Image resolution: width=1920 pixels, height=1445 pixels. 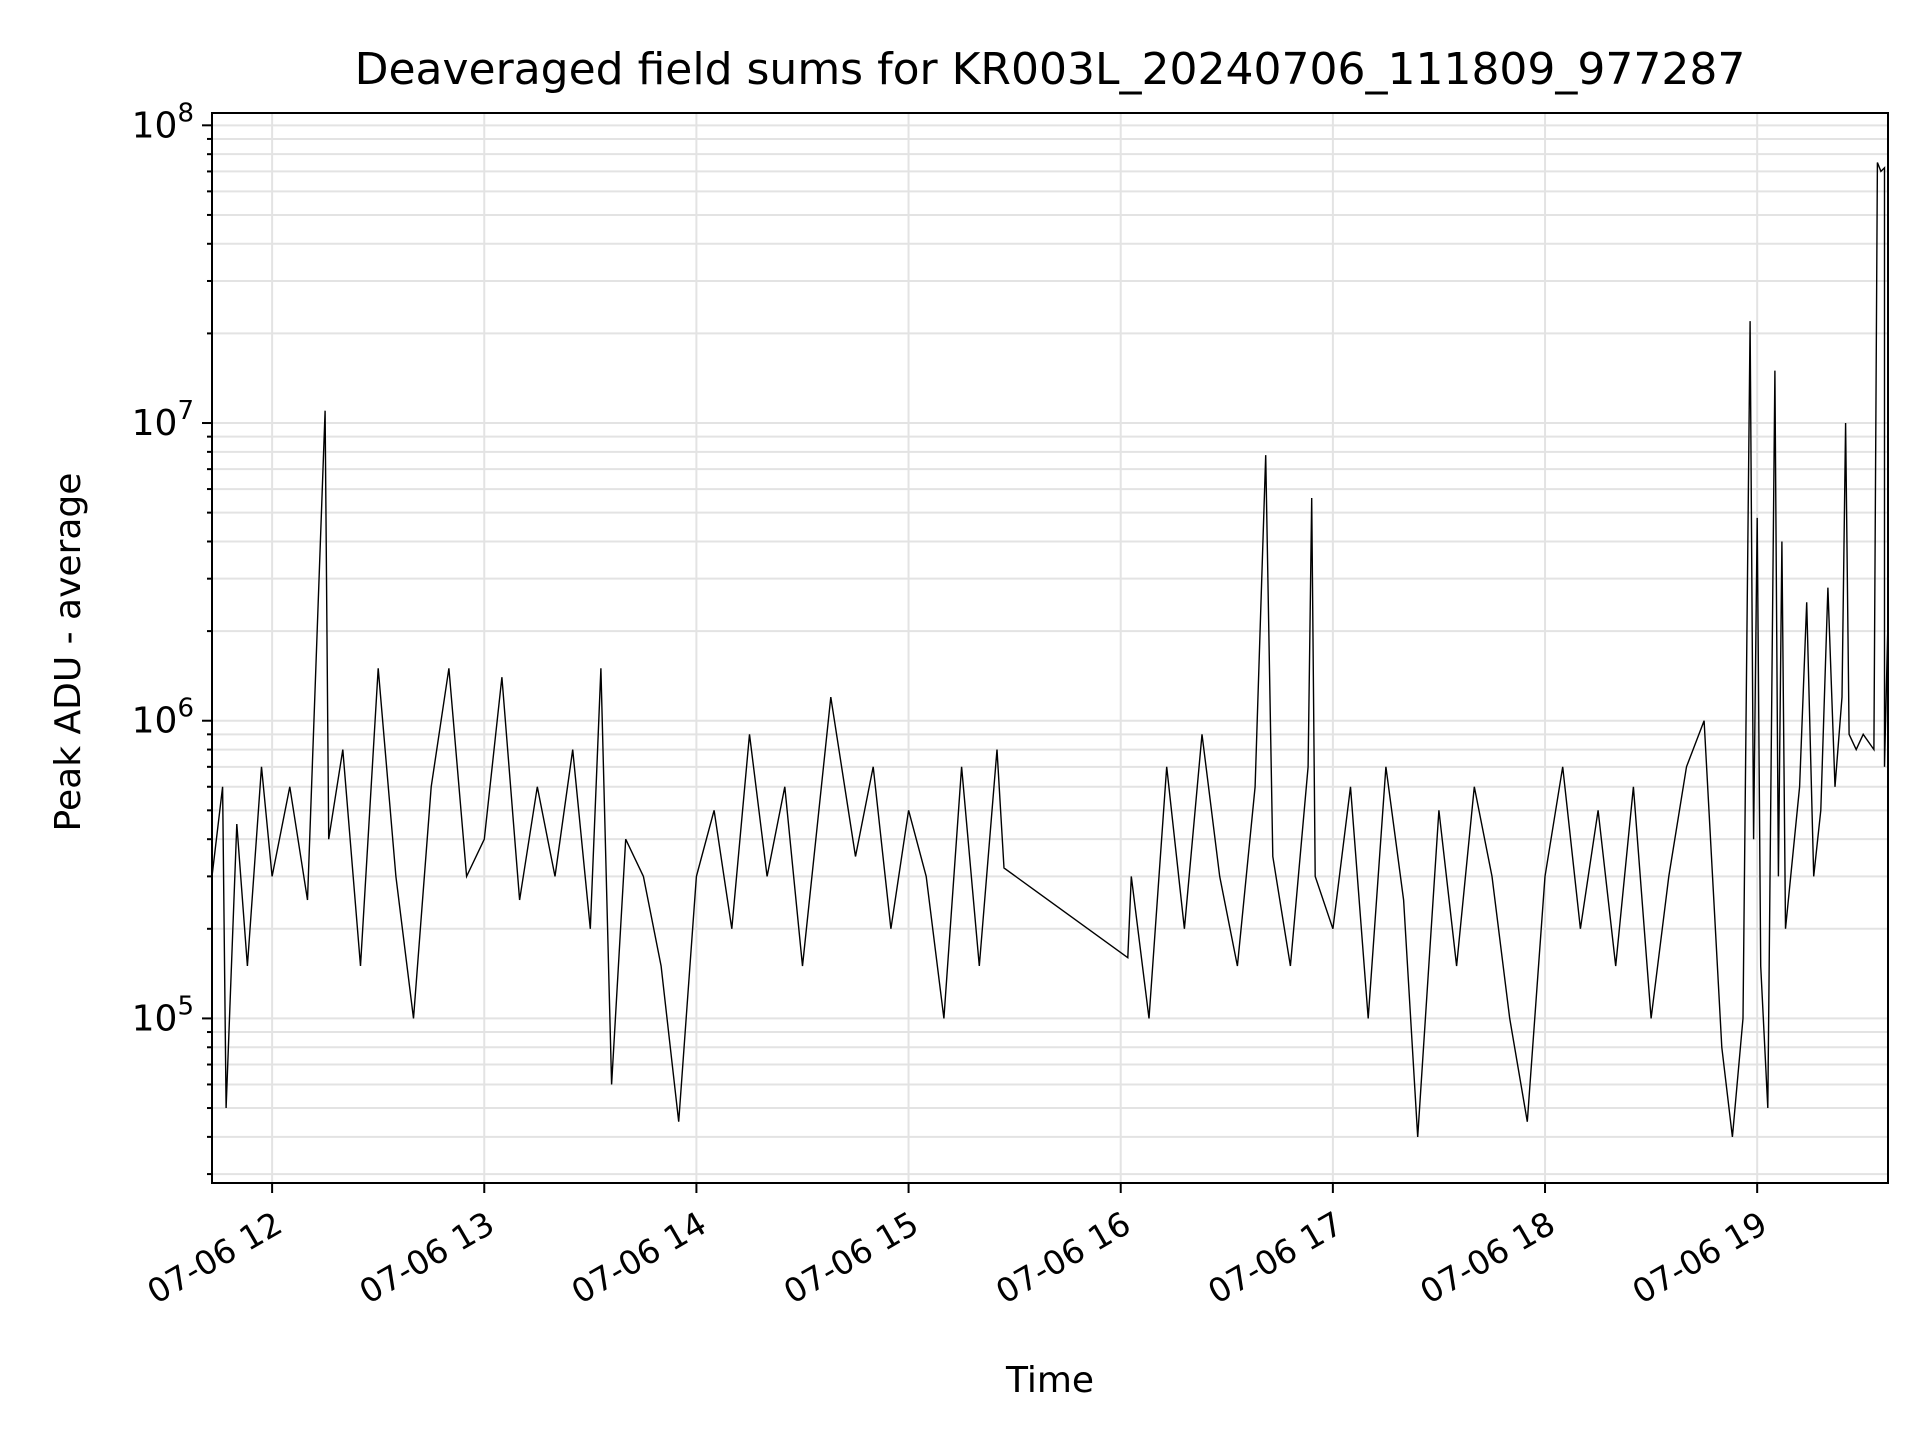 What do you see at coordinates (163, 122) in the screenshot?
I see `y-tick-label: 10⁸` at bounding box center [163, 122].